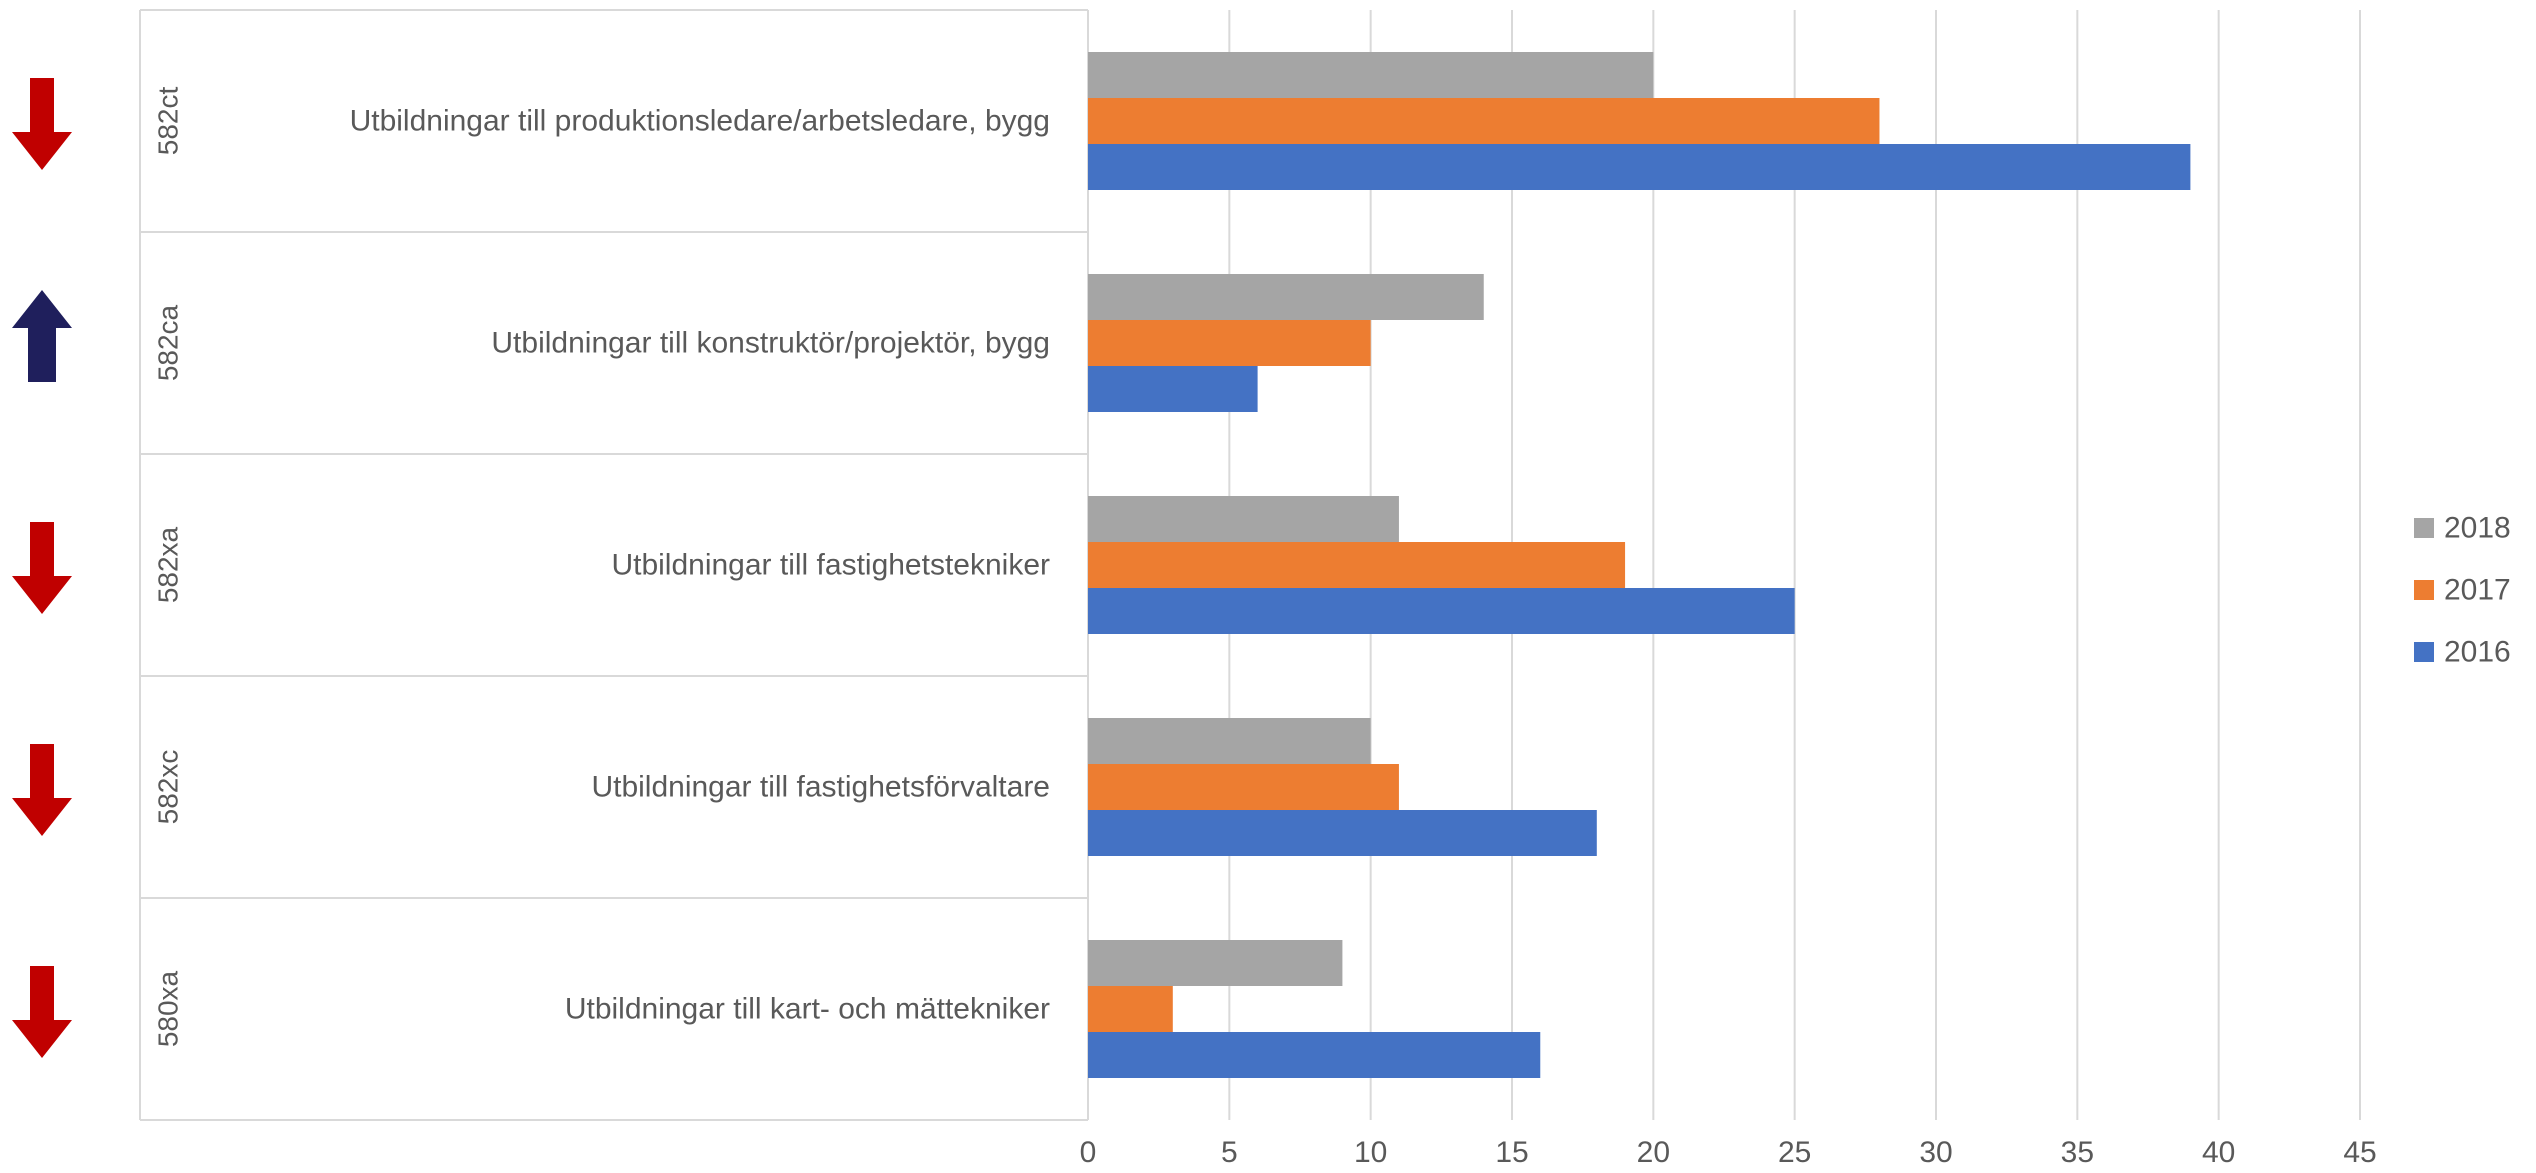 Image resolution: width=2536 pixels, height=1173 pixels. What do you see at coordinates (168, 121) in the screenshot?
I see `category-code: 582ct` at bounding box center [168, 121].